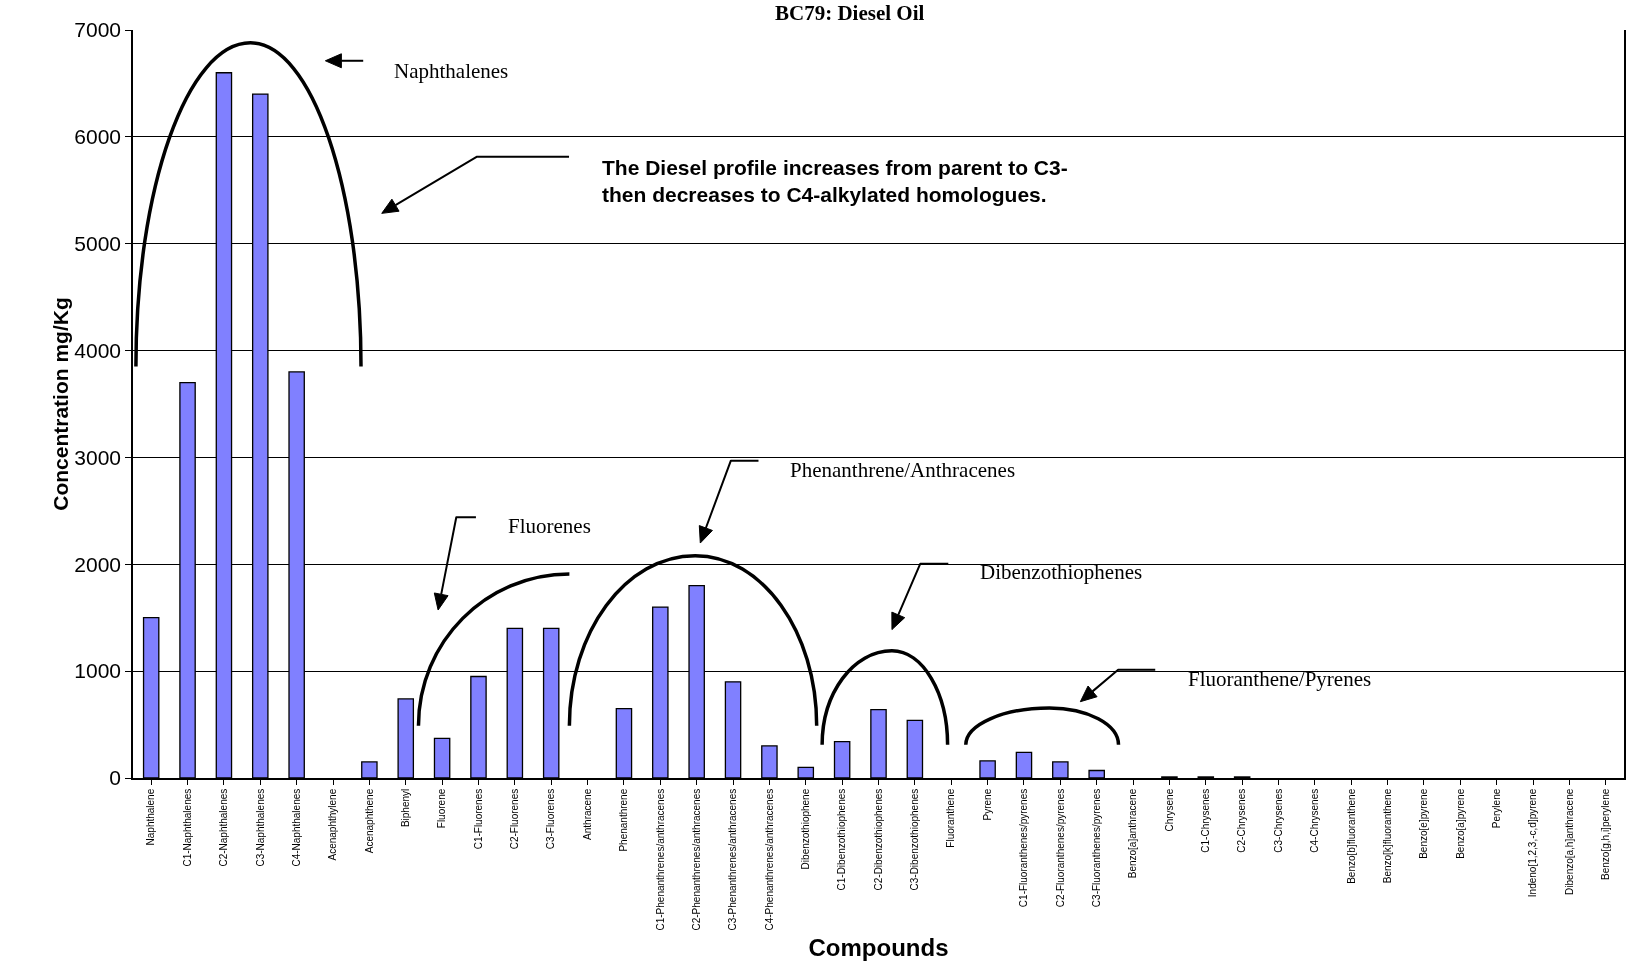 This screenshot has height=974, width=1634. What do you see at coordinates (98, 137) in the screenshot?
I see `y-tick-label: 6000` at bounding box center [98, 137].